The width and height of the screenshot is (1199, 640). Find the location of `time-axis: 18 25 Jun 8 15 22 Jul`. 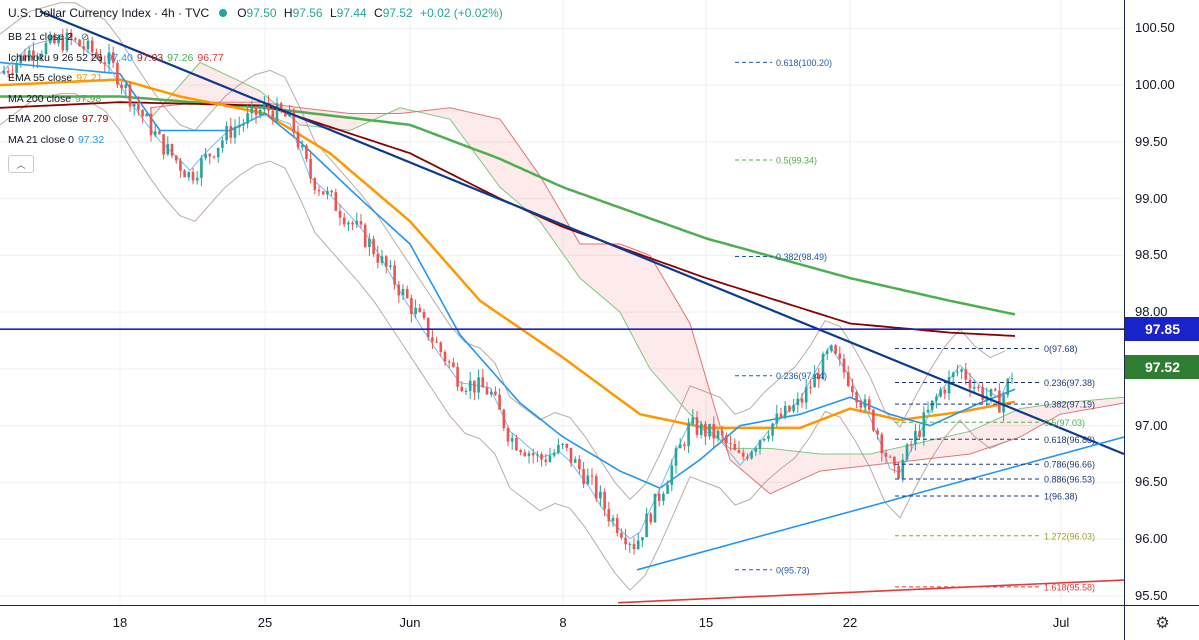

time-axis: 18 25 Jun 8 15 22 Jul is located at coordinates (562, 622).